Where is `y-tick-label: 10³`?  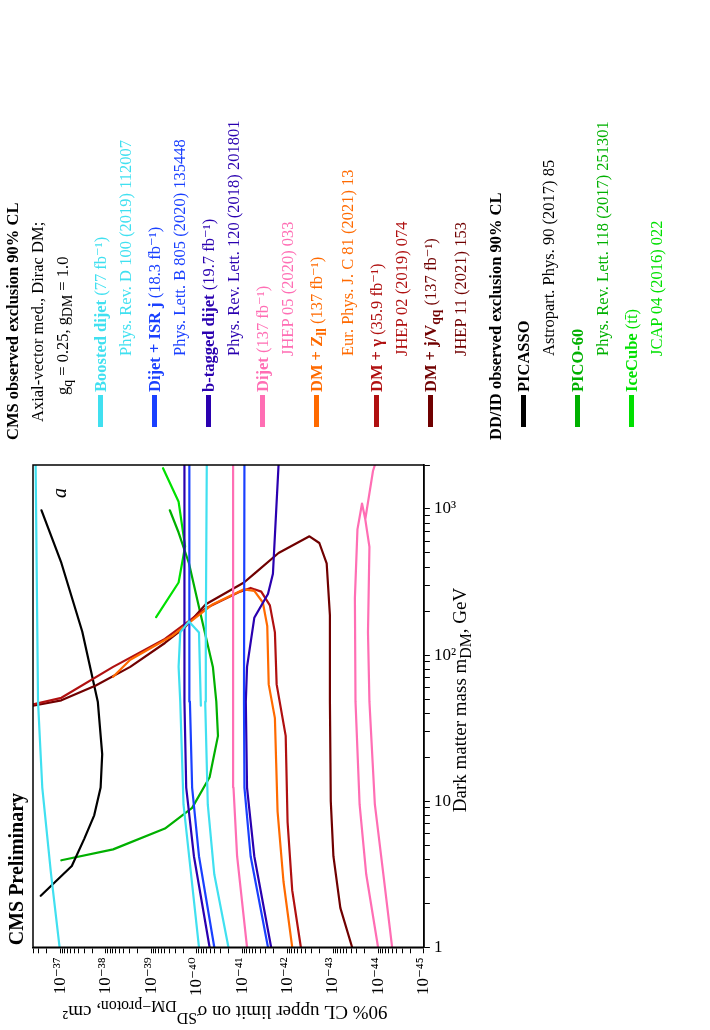 y-tick-label: 10³ is located at coordinates (445, 508).